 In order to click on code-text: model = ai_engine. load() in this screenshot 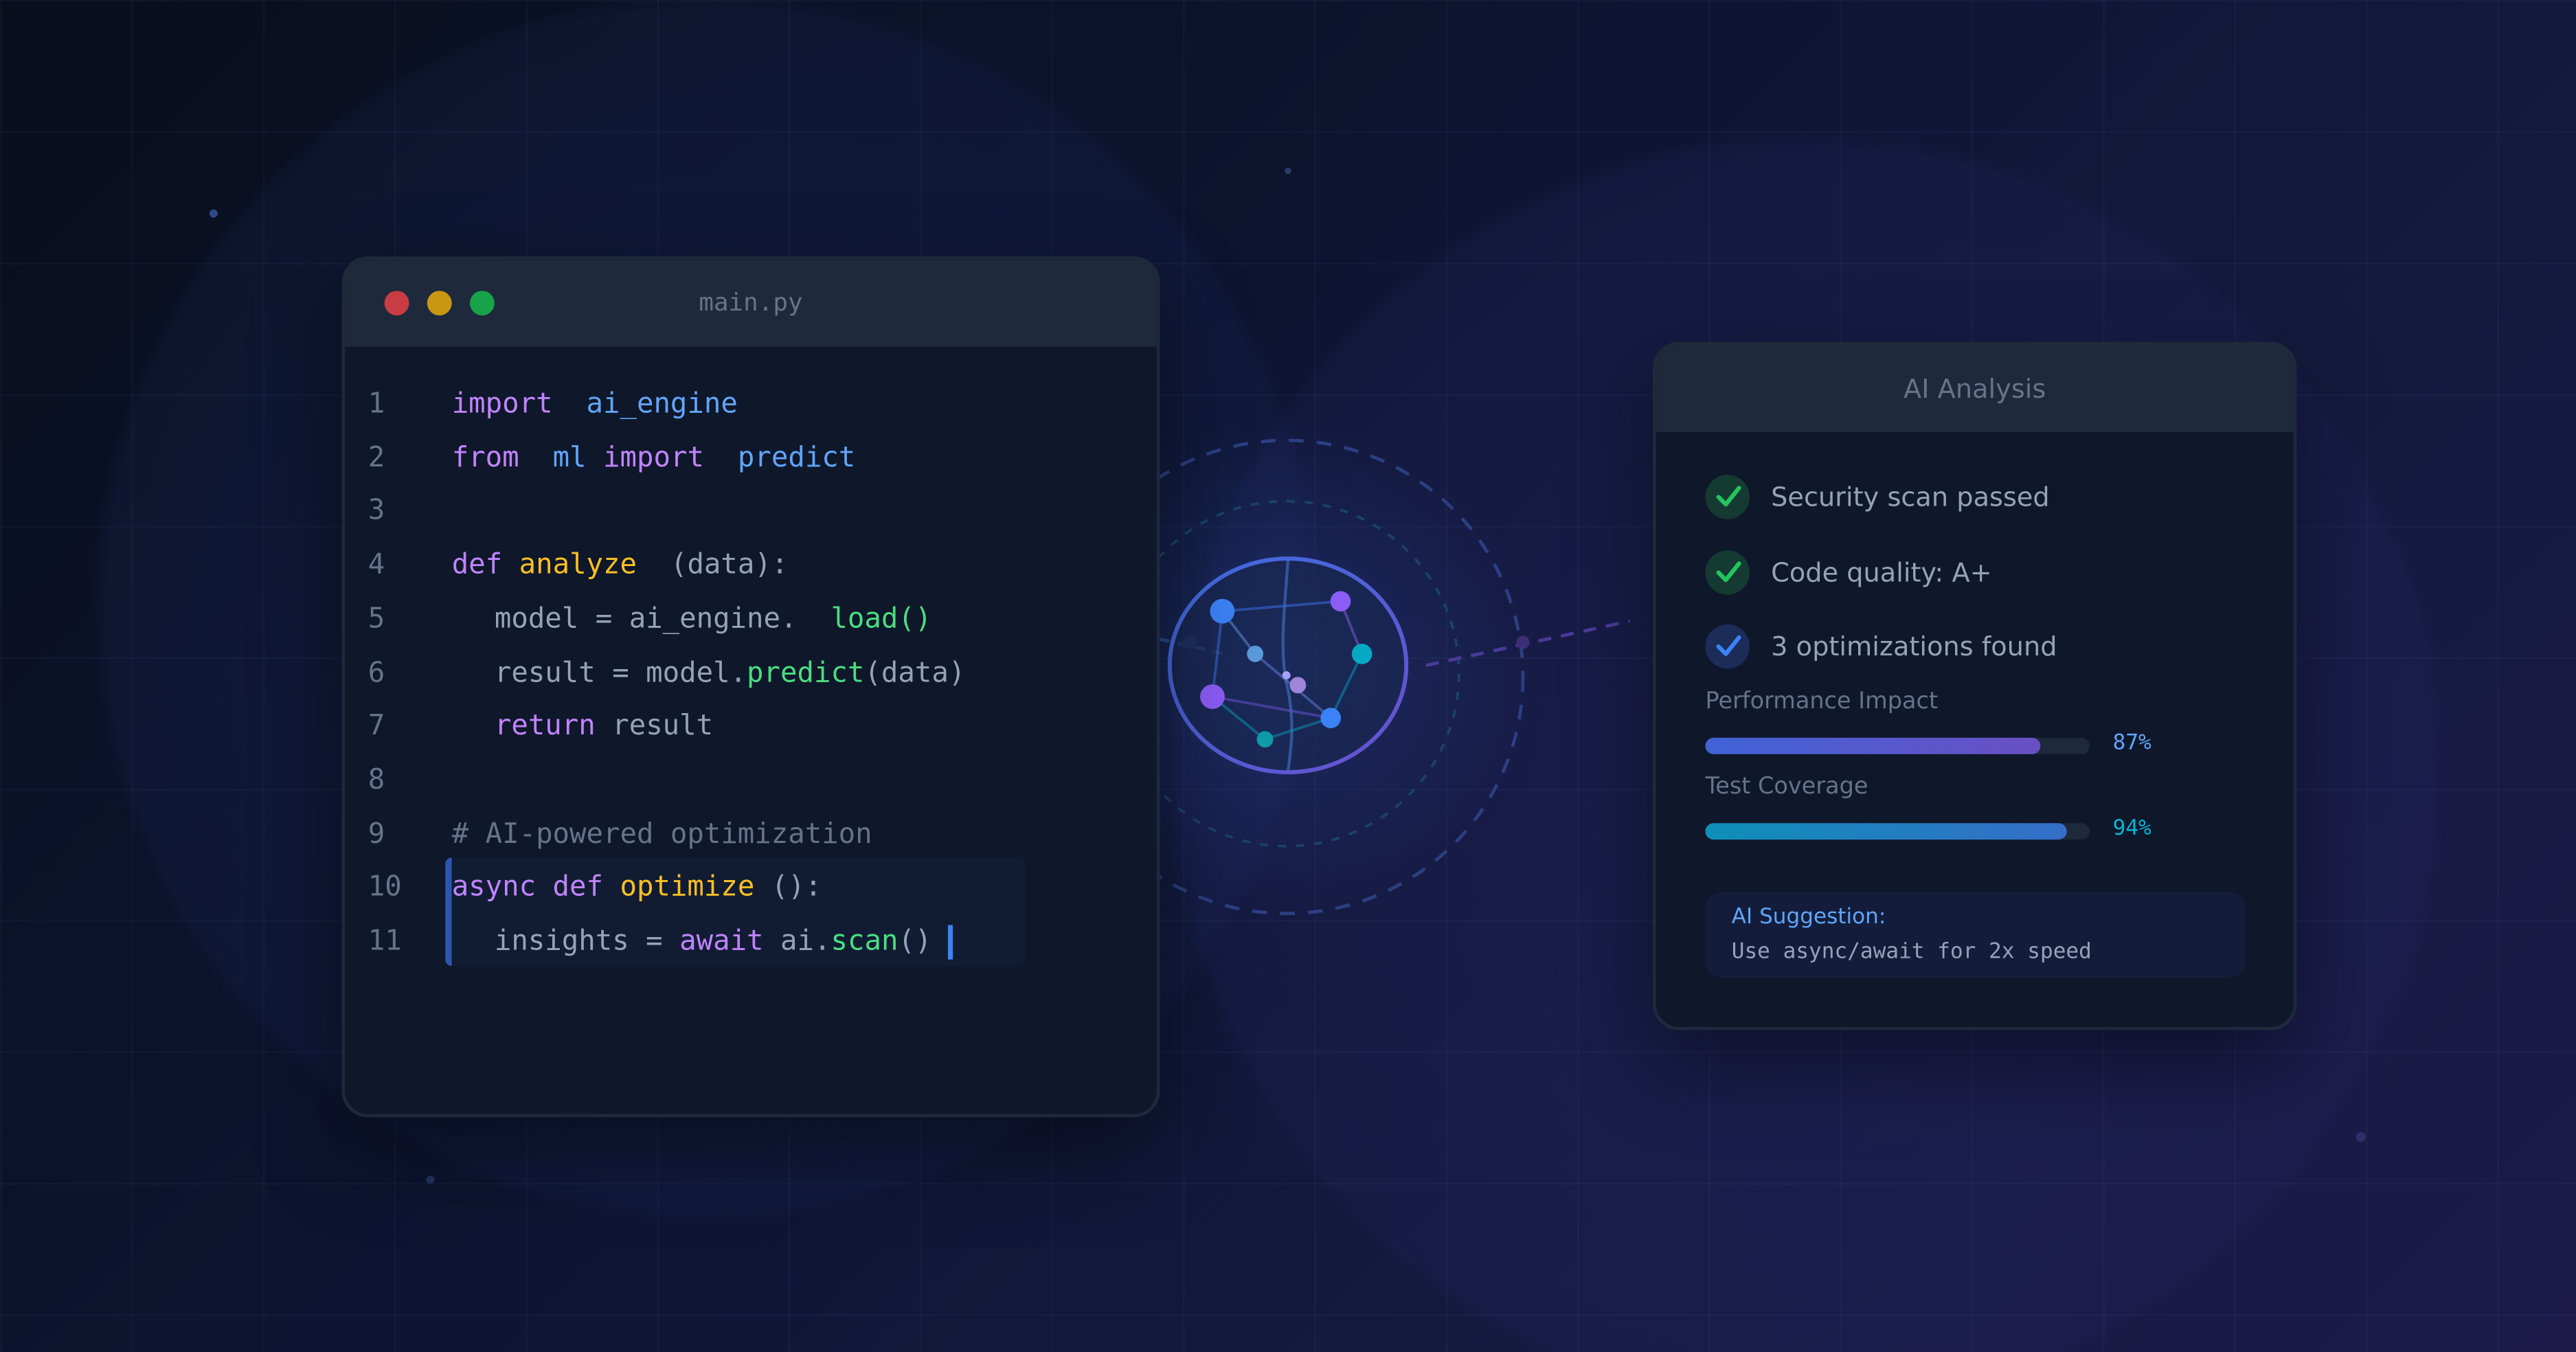, I will do `click(713, 619)`.